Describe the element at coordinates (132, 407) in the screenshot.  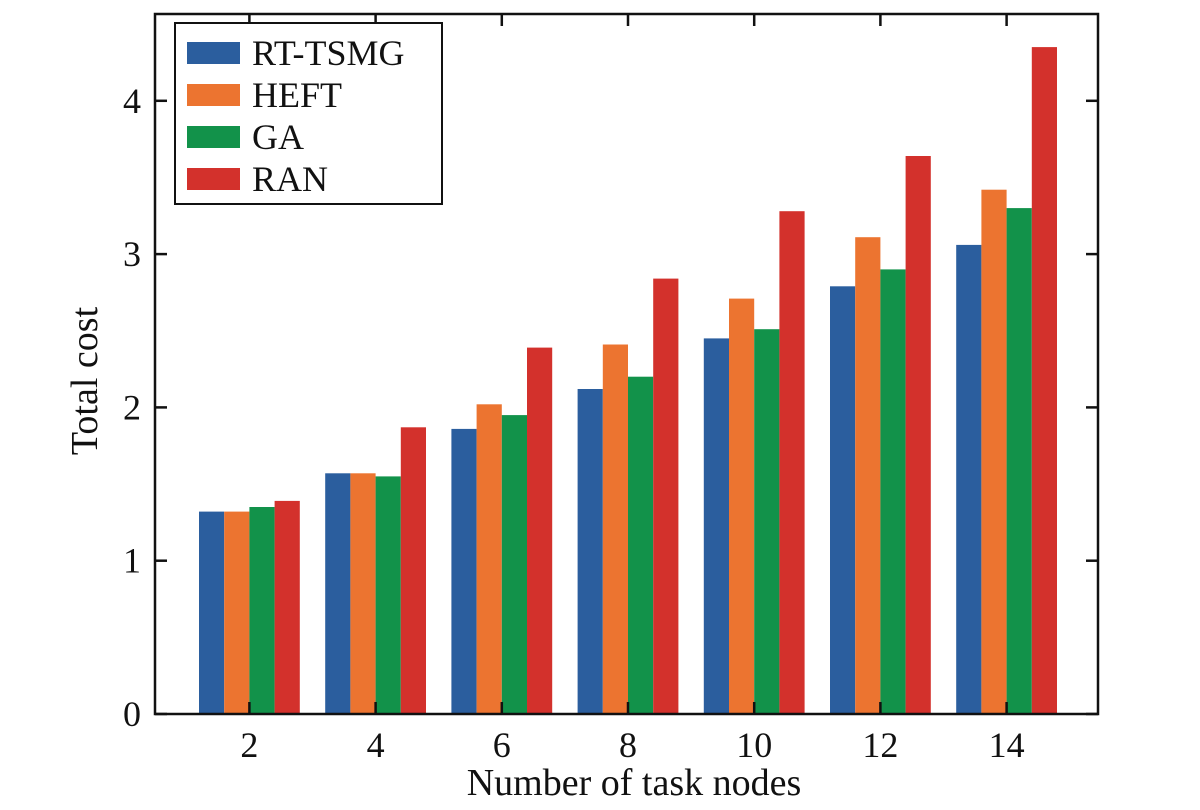
I see `y-tick-label: 2` at that location.